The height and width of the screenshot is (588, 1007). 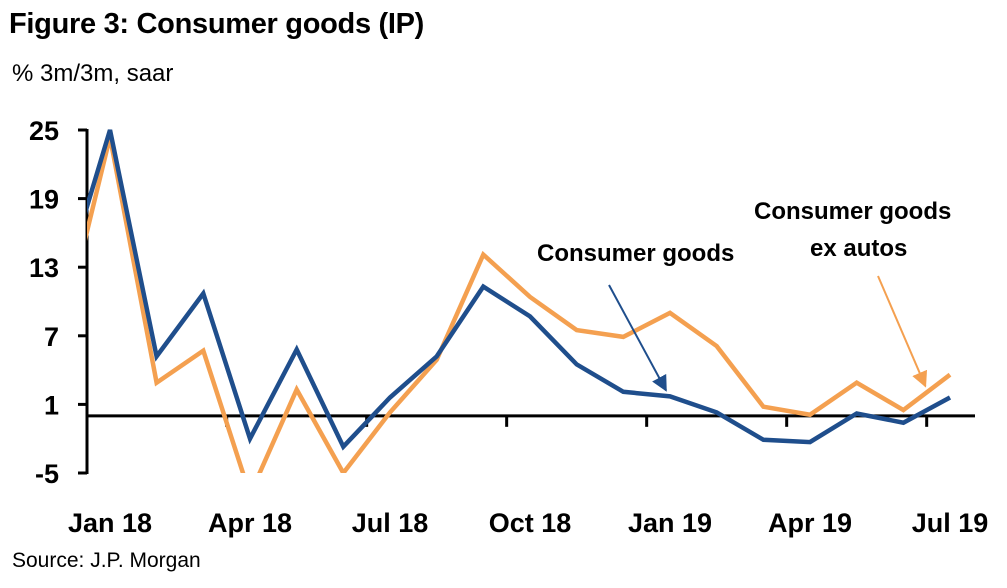 I want to click on y-tick-label: 13, so click(x=44, y=268).